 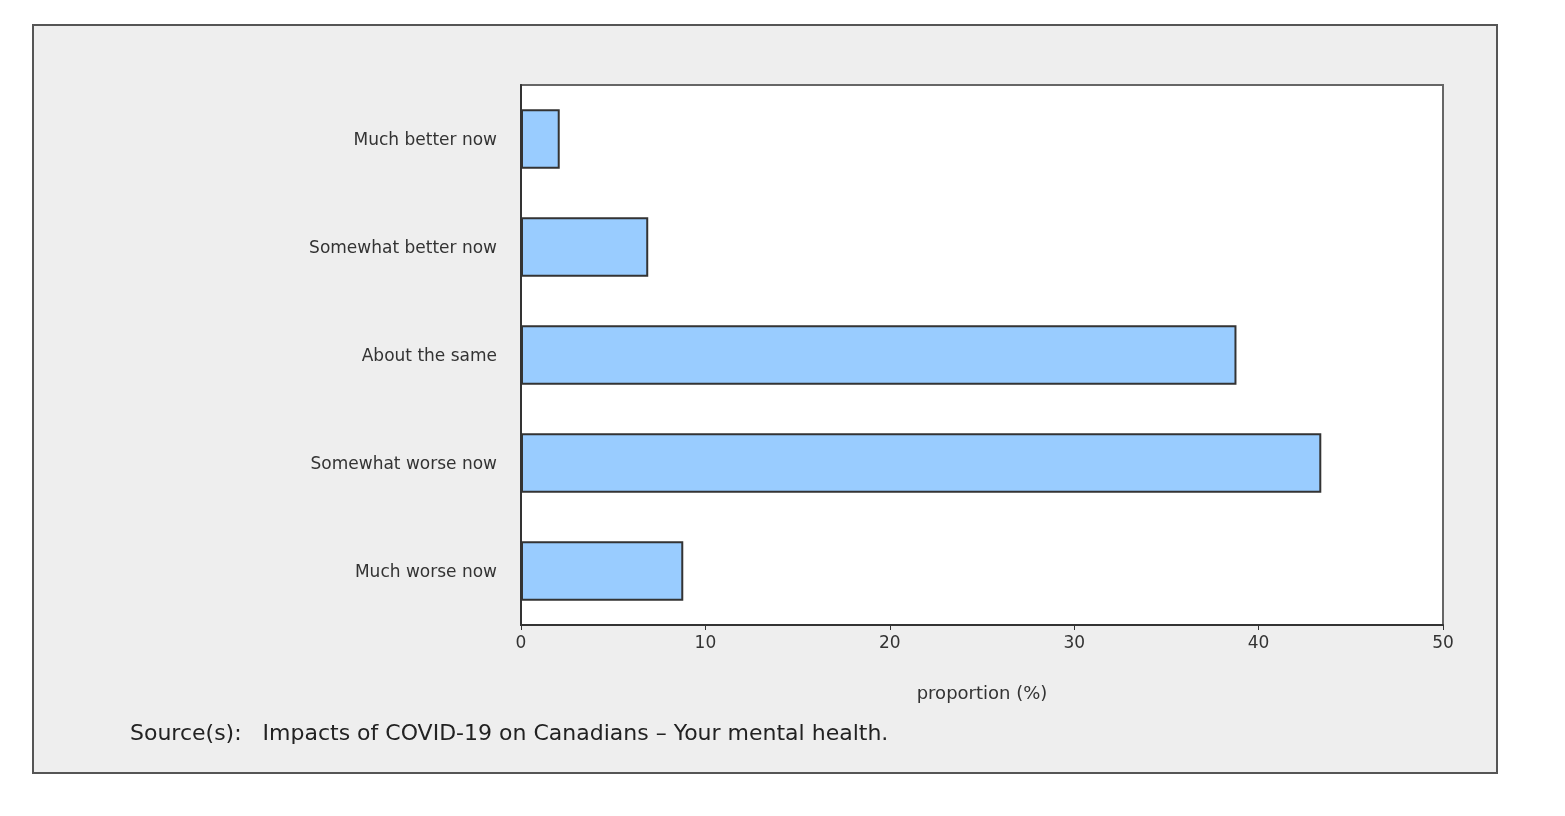 I want to click on x-tick-label: 20, so click(x=889, y=641).